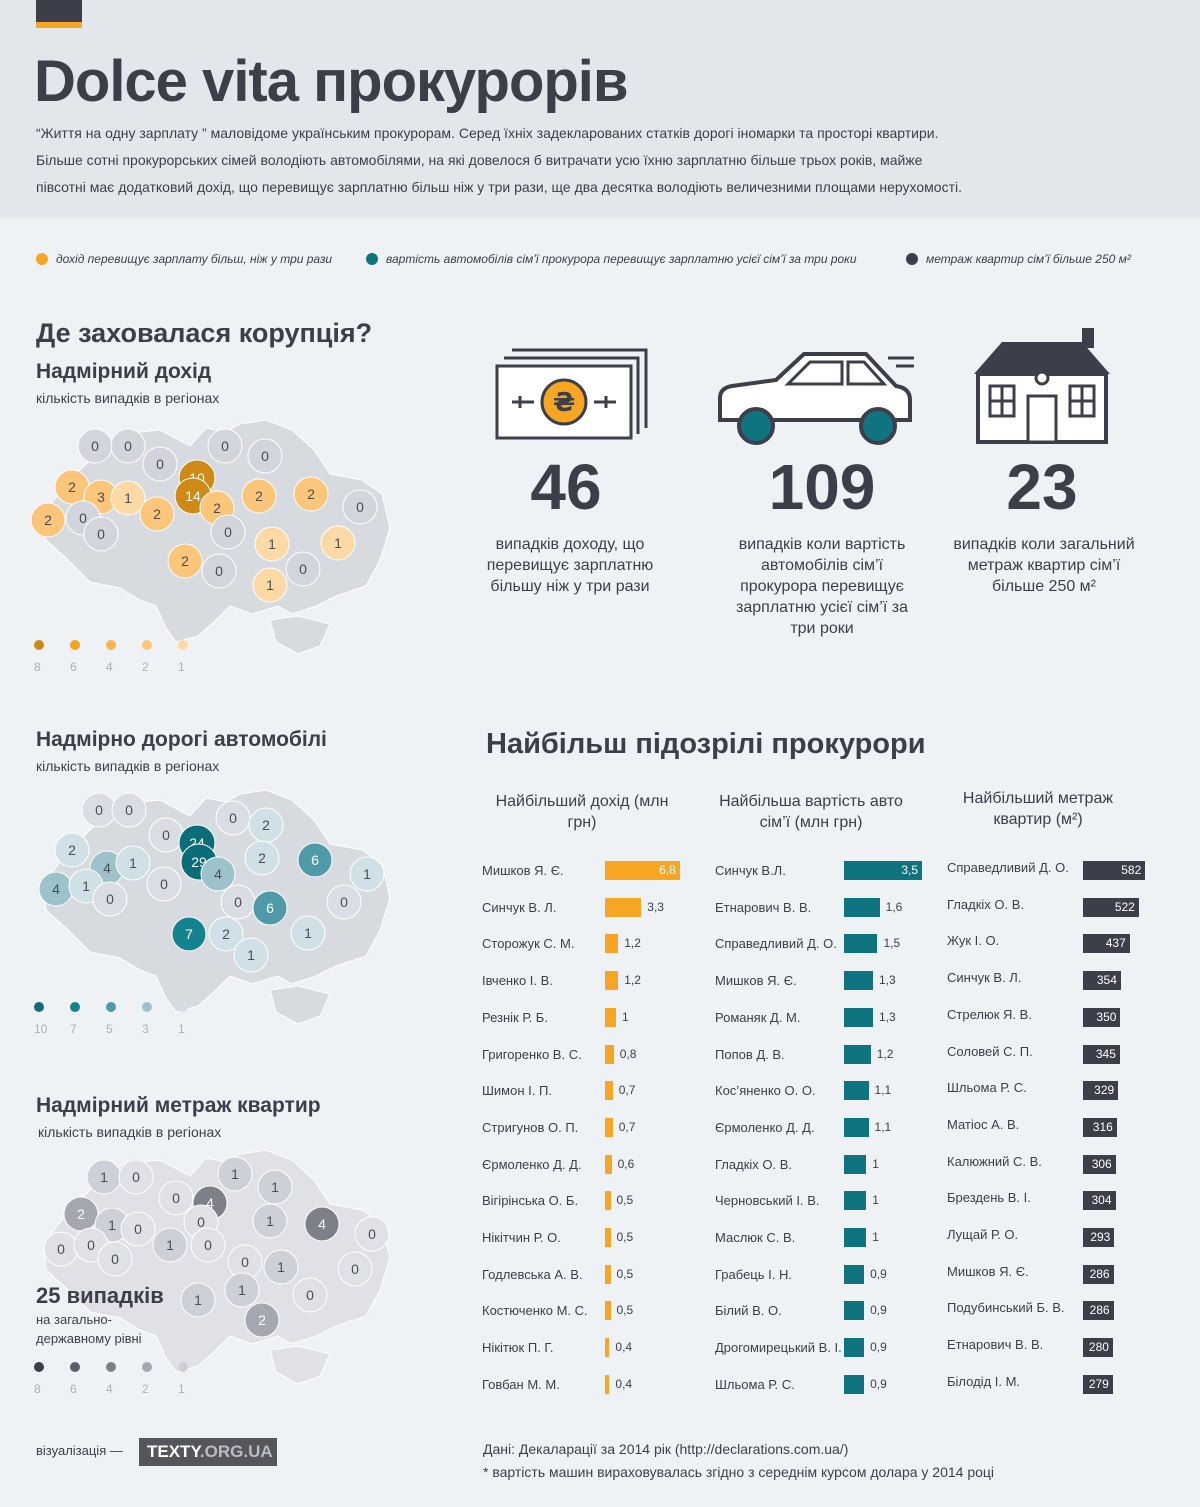 Image resolution: width=1200 pixels, height=1507 pixels. What do you see at coordinates (627, 1126) in the screenshot?
I see `bar-value: 0,7` at bounding box center [627, 1126].